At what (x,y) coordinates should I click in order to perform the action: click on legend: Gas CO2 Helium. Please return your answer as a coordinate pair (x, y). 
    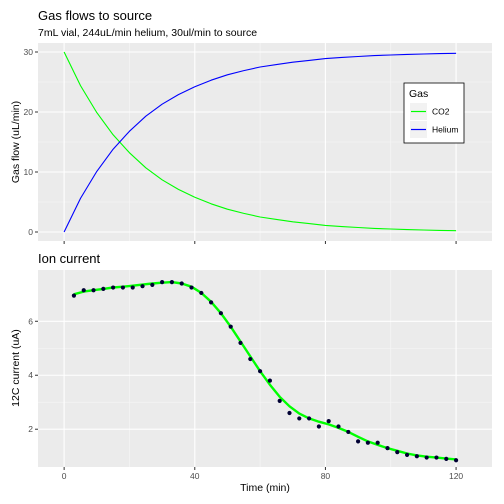
    Looking at the image, I should click on (434, 113).